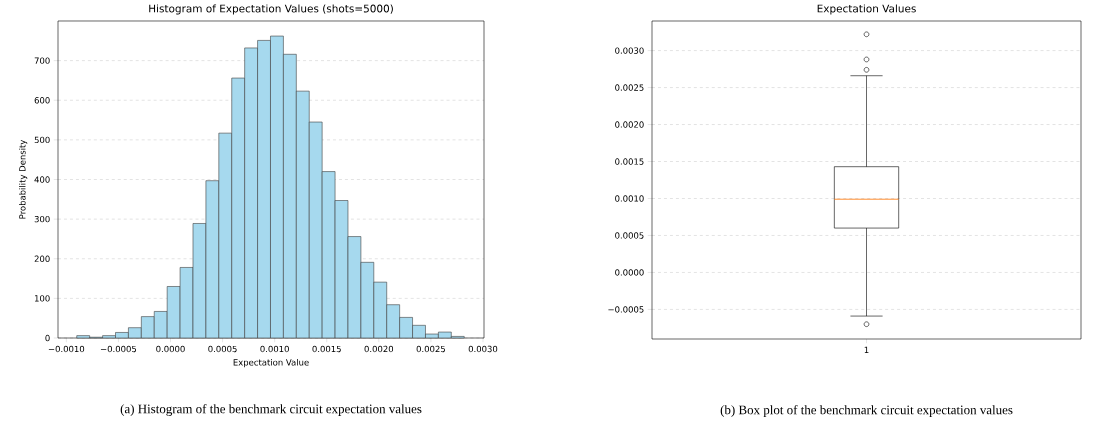  What do you see at coordinates (629, 198) in the screenshot?
I see `y-tick-label: 0.0010` at bounding box center [629, 198].